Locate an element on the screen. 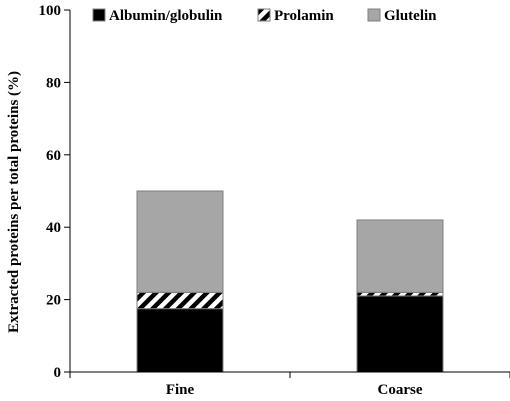 This screenshot has height=401, width=510. x-category-label-coarse: Coarse is located at coordinates (400, 390).